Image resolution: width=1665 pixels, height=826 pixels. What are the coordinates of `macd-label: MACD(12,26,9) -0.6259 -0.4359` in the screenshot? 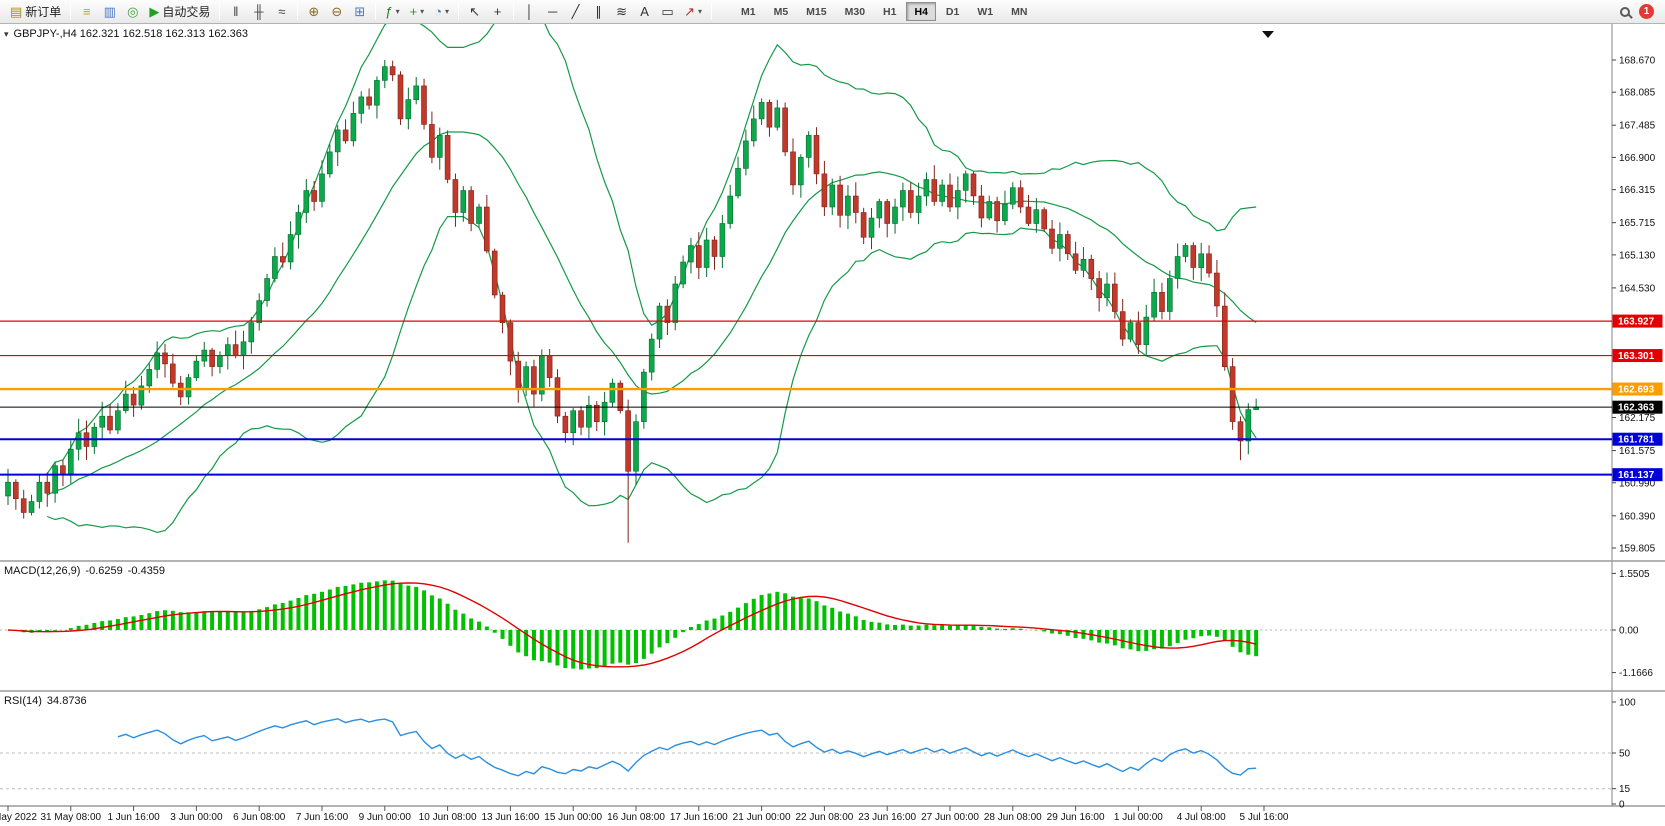 It's located at (87, 571).